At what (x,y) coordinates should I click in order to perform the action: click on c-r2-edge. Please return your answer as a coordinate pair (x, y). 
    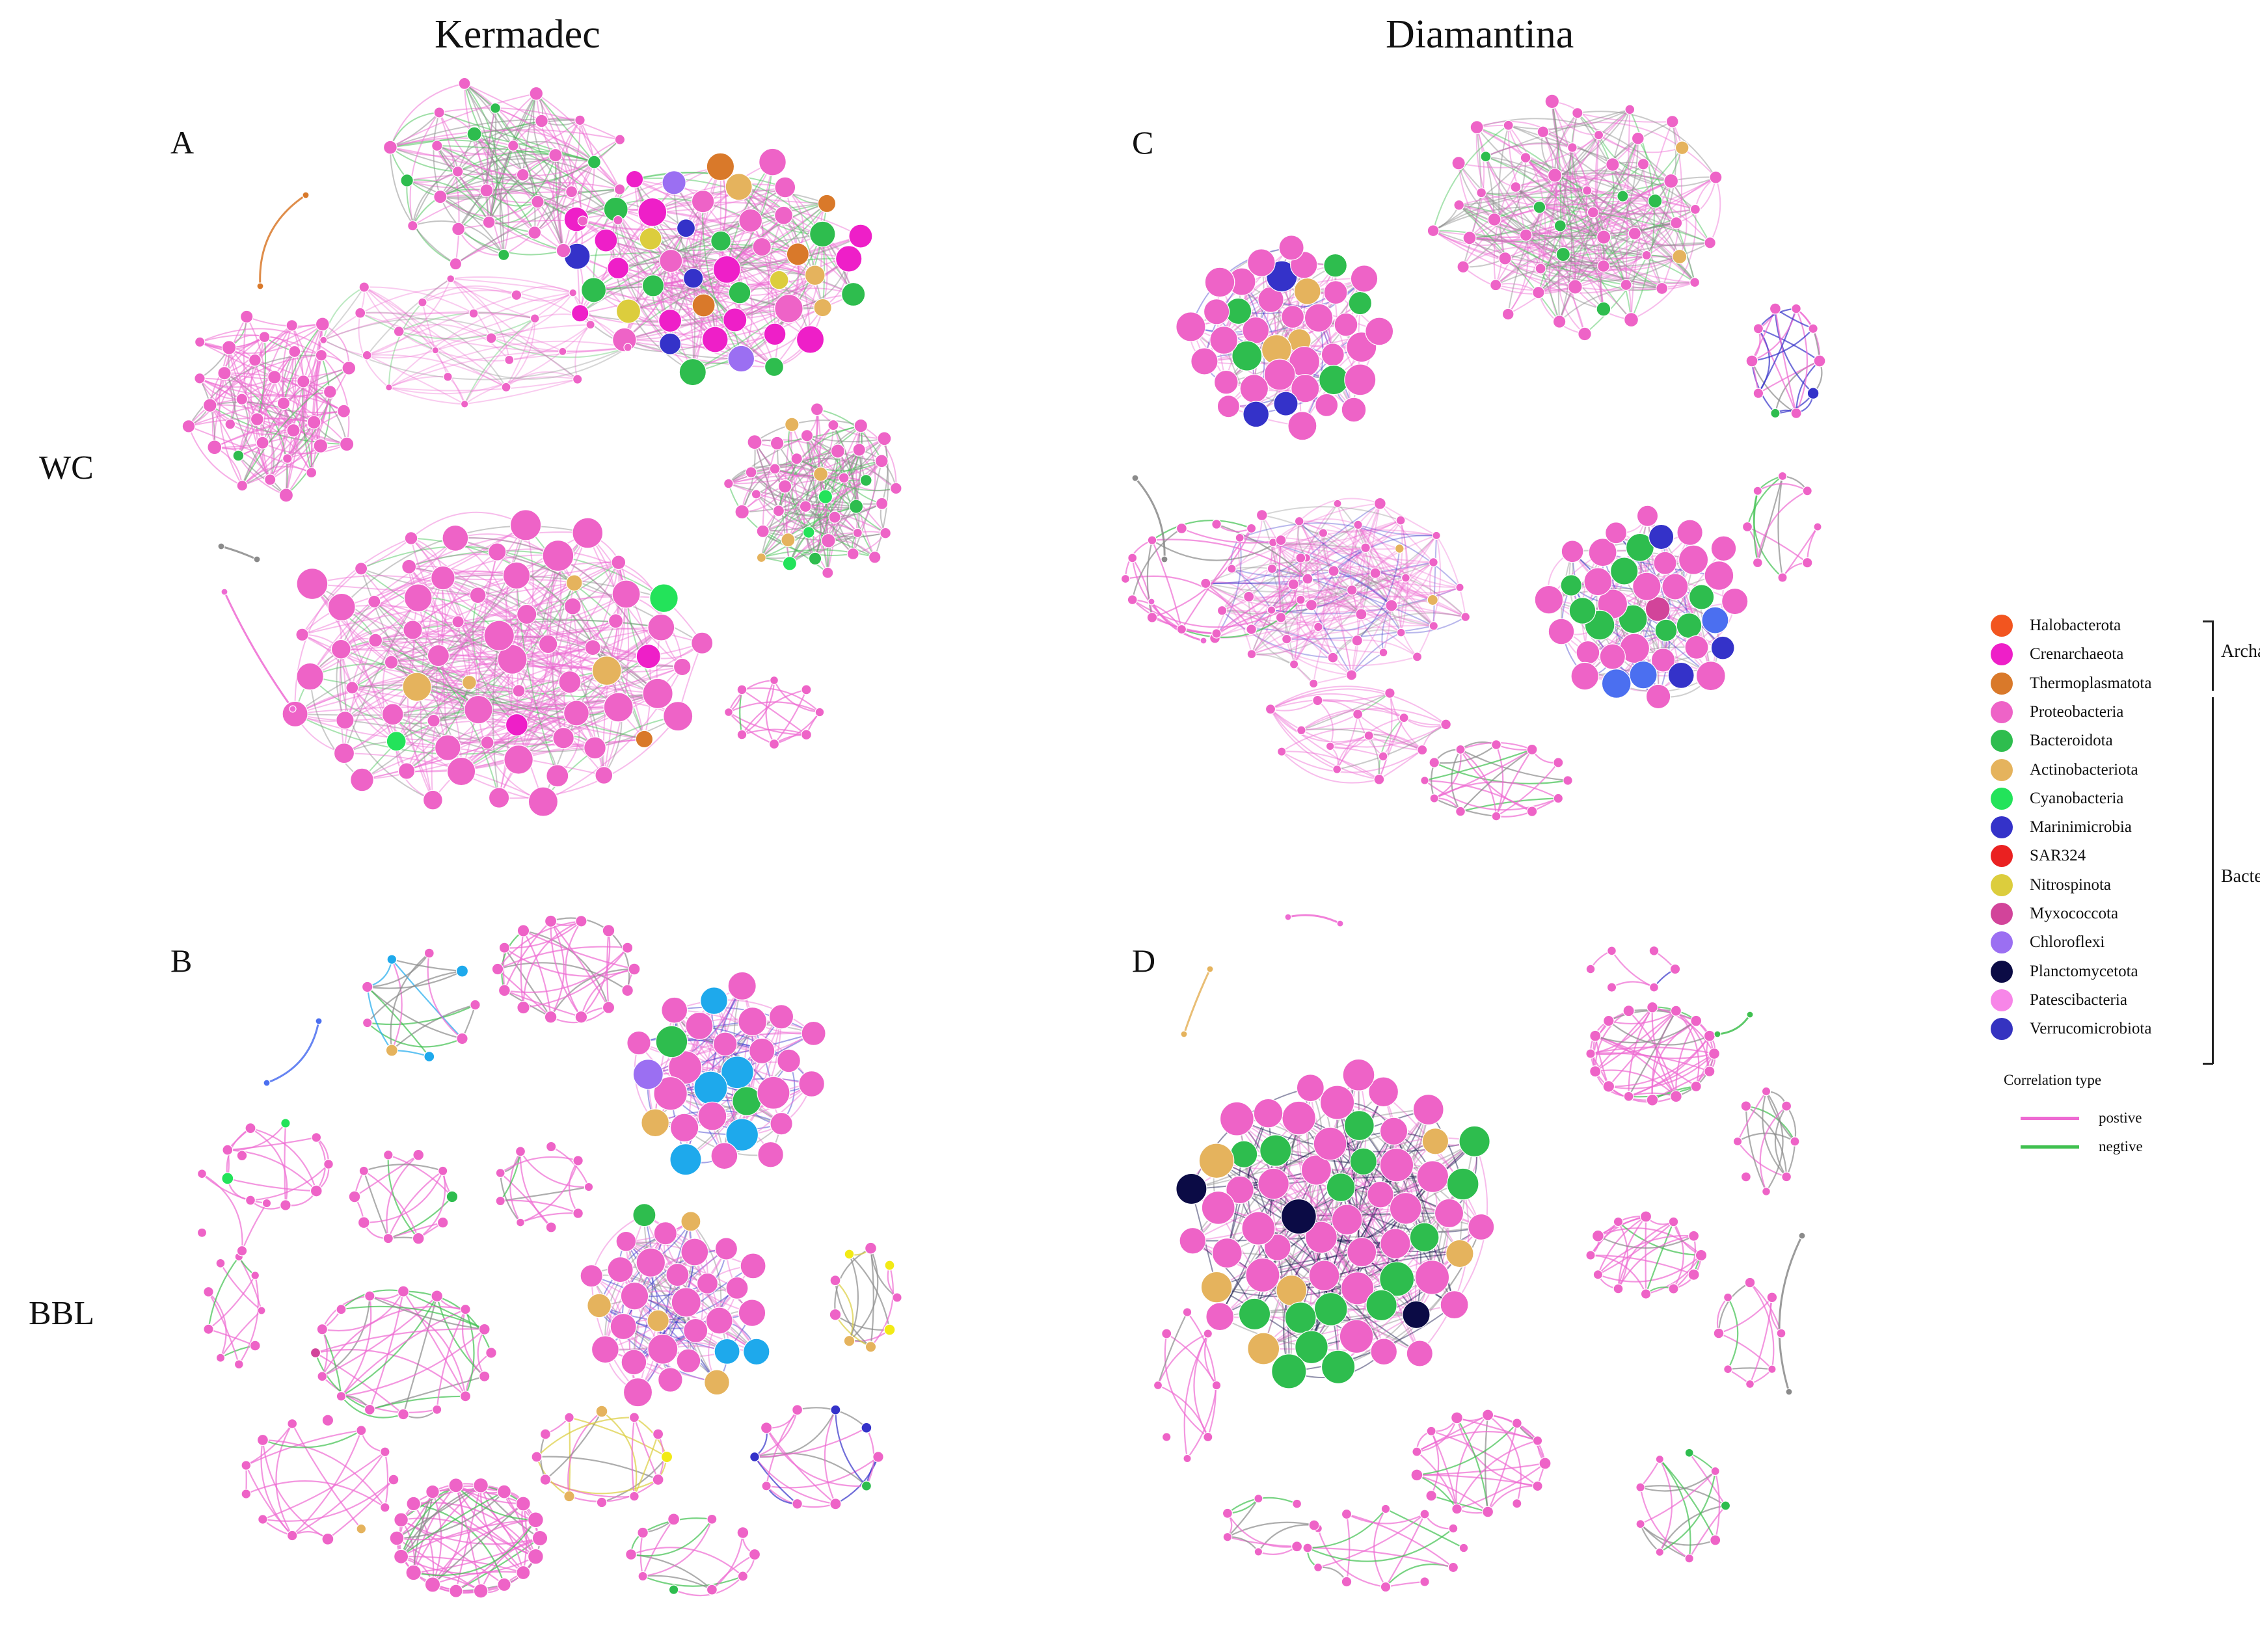
    Looking at the image, I should click on (1770, 519).